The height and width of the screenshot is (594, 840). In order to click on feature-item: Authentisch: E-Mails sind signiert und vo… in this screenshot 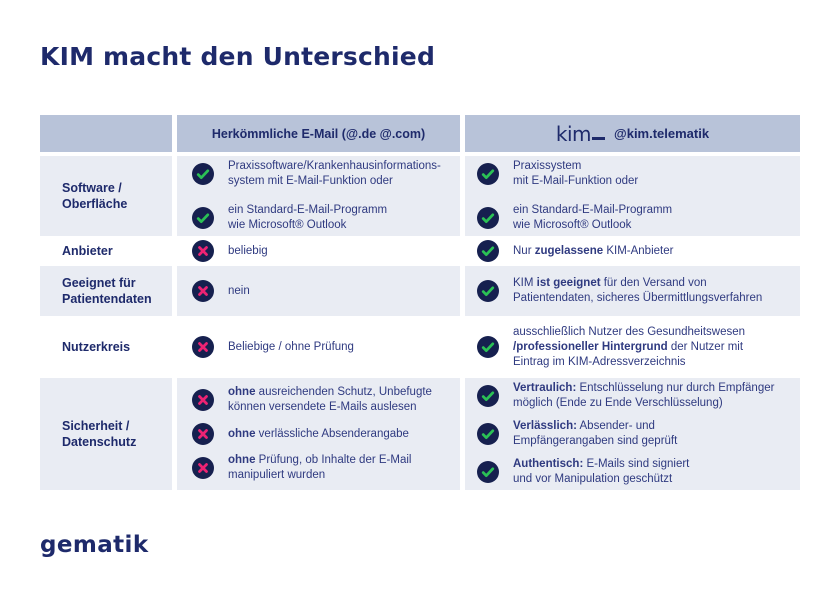, I will do `click(638, 472)`.